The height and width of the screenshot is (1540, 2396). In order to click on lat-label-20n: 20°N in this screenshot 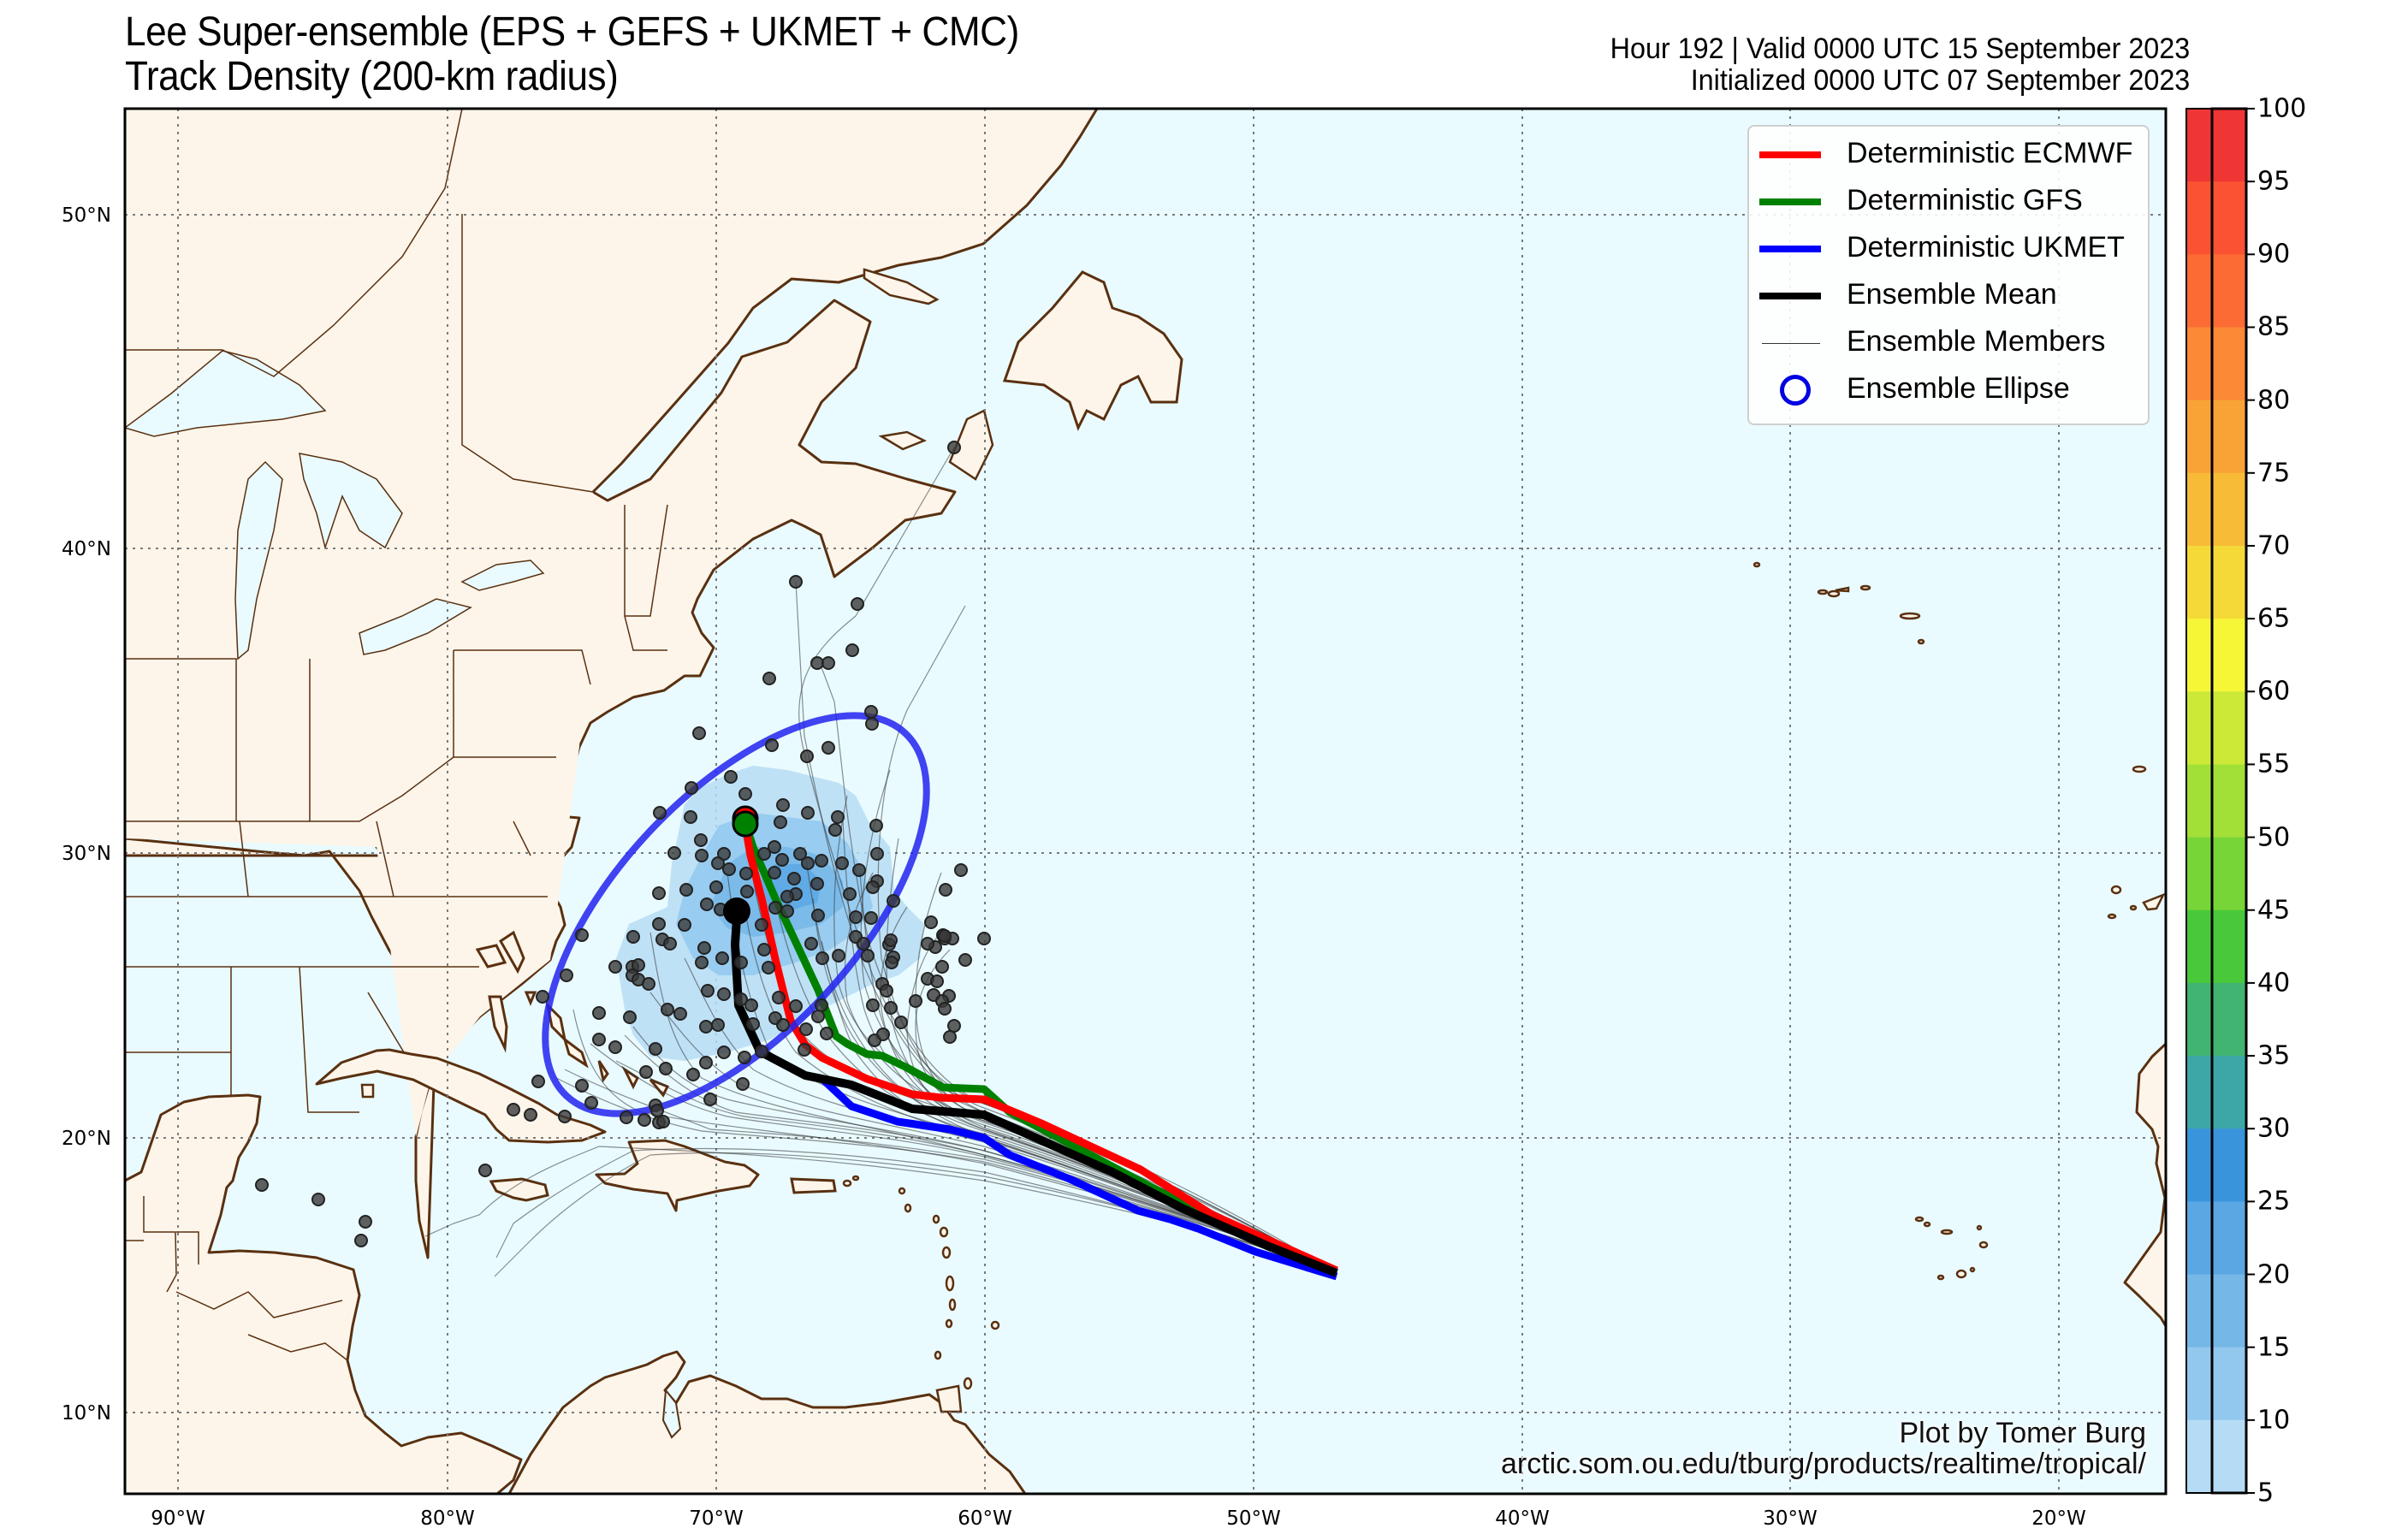, I will do `click(87, 1139)`.